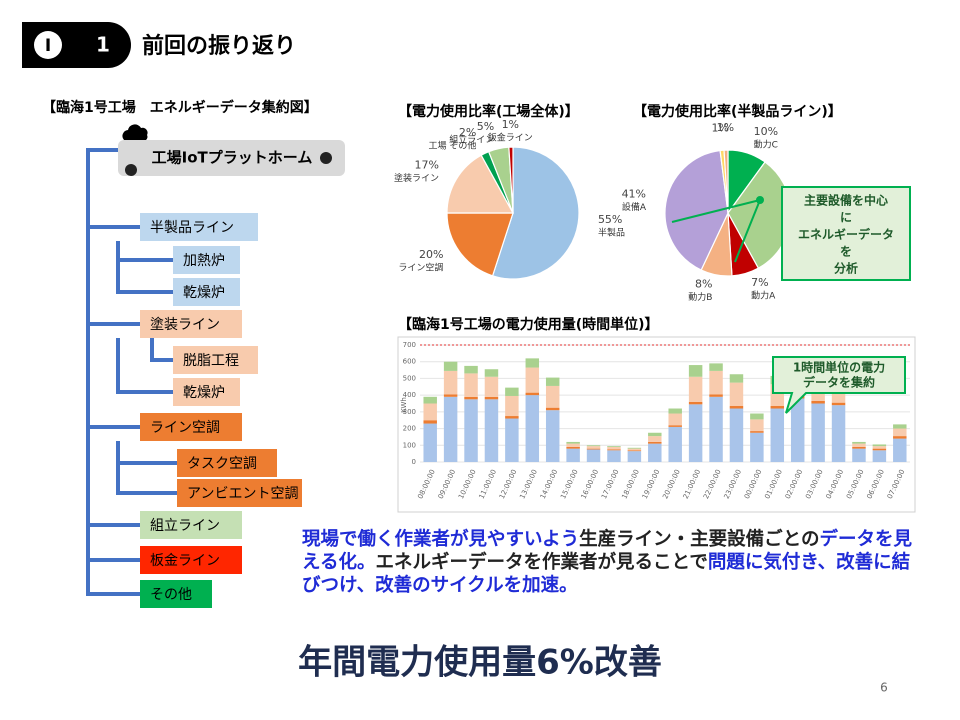  Describe the element at coordinates (510, 138) in the screenshot. I see `pie-category-label: 鈑金ライン` at that location.